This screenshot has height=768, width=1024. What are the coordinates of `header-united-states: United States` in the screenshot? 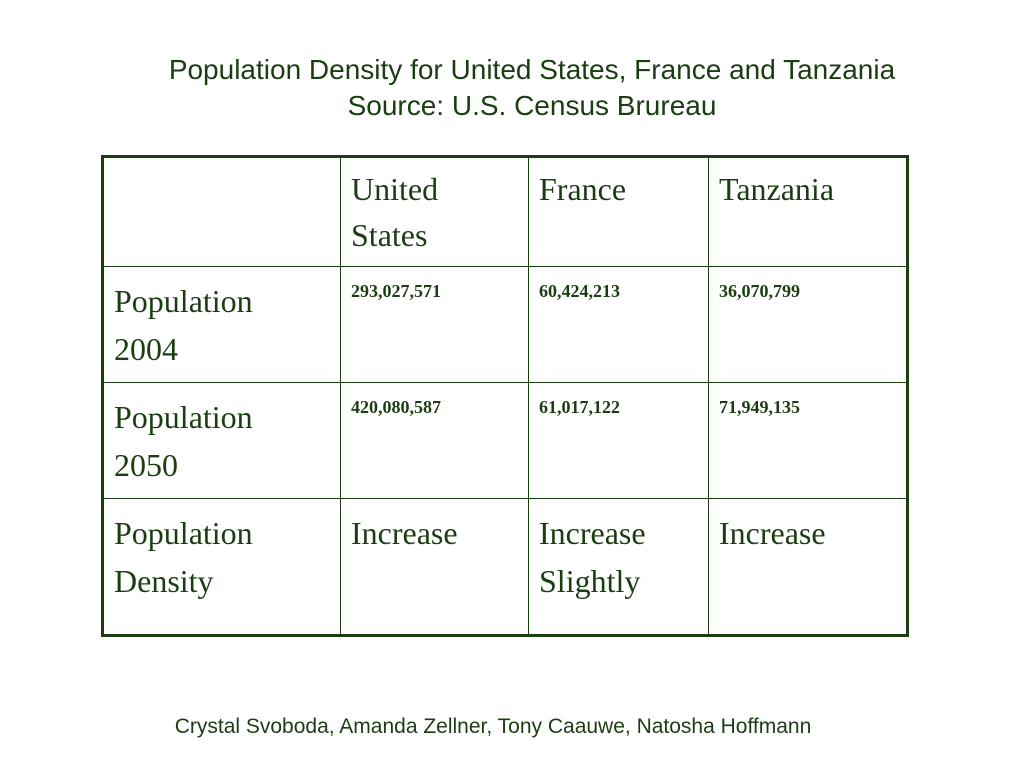 It's located at (434, 211).